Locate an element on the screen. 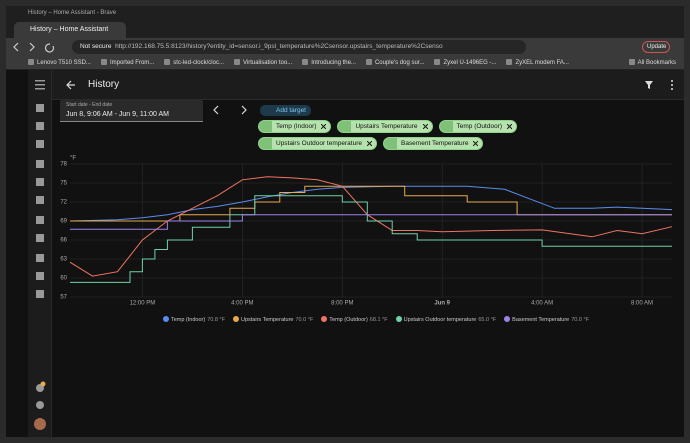 The image size is (690, 443). all-bookmarks: All Bookmarks is located at coordinates (652, 64).